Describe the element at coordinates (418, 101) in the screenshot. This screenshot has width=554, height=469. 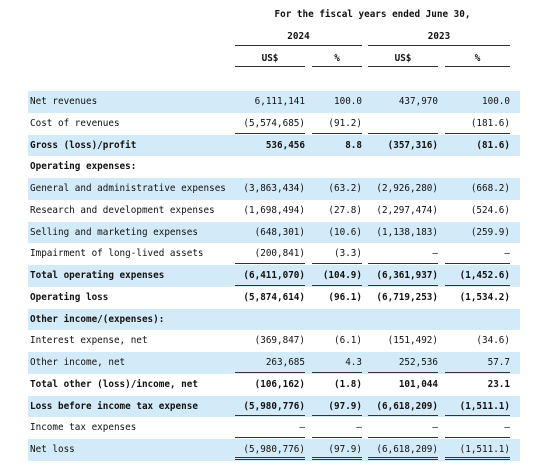
I see `row-value: 437,970` at that location.